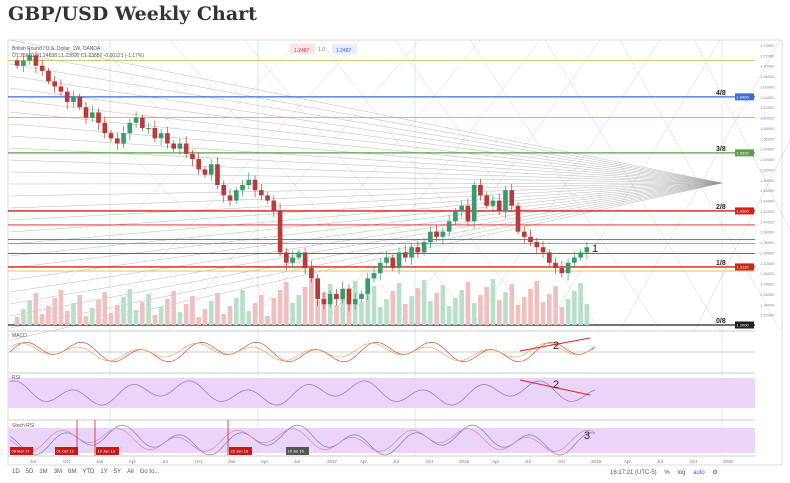  Describe the element at coordinates (681, 473) in the screenshot. I see `log-toggle: log` at that location.